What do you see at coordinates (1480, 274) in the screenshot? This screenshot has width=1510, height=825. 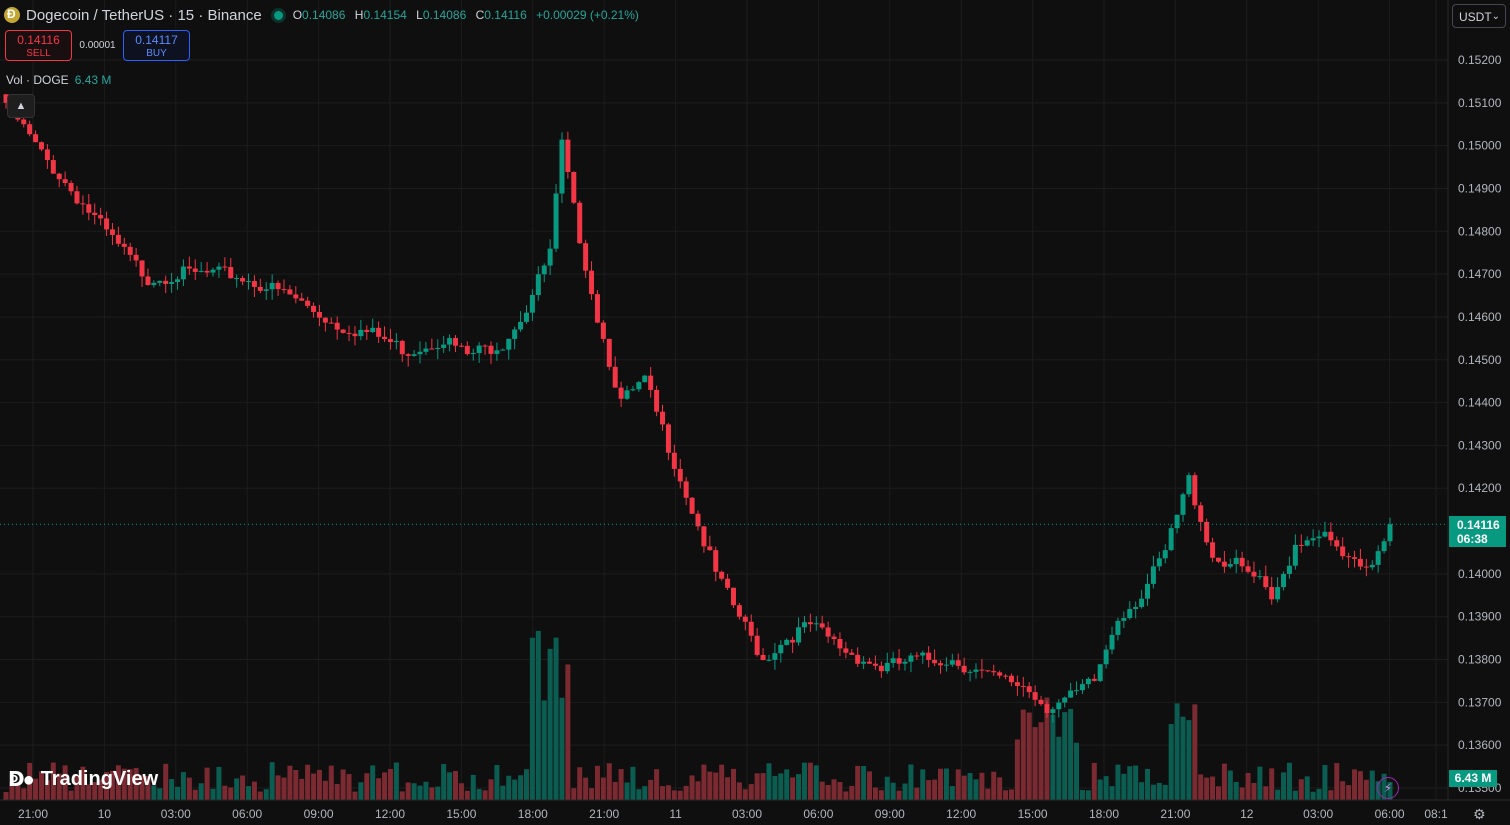 I see `price-tick: 0.14700` at bounding box center [1480, 274].